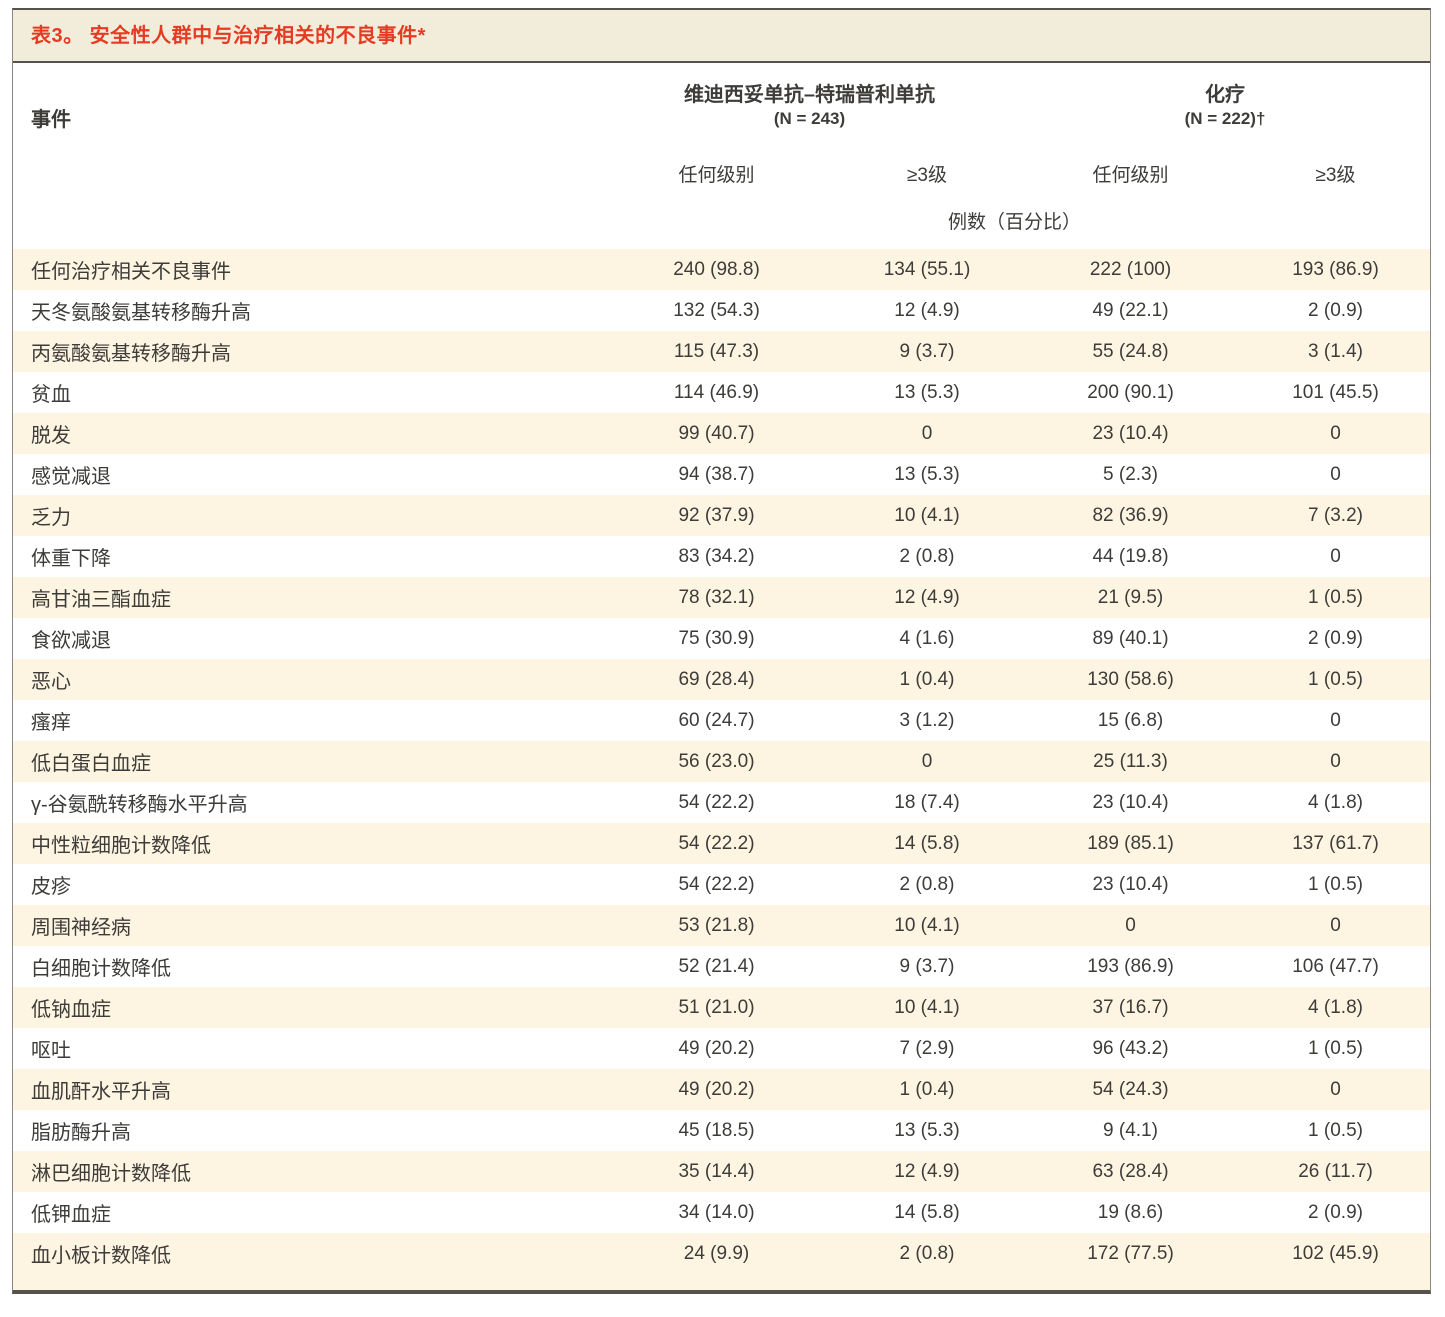 The width and height of the screenshot is (1445, 1317). I want to click on value-cell: 45 (18.5), so click(716, 1130).